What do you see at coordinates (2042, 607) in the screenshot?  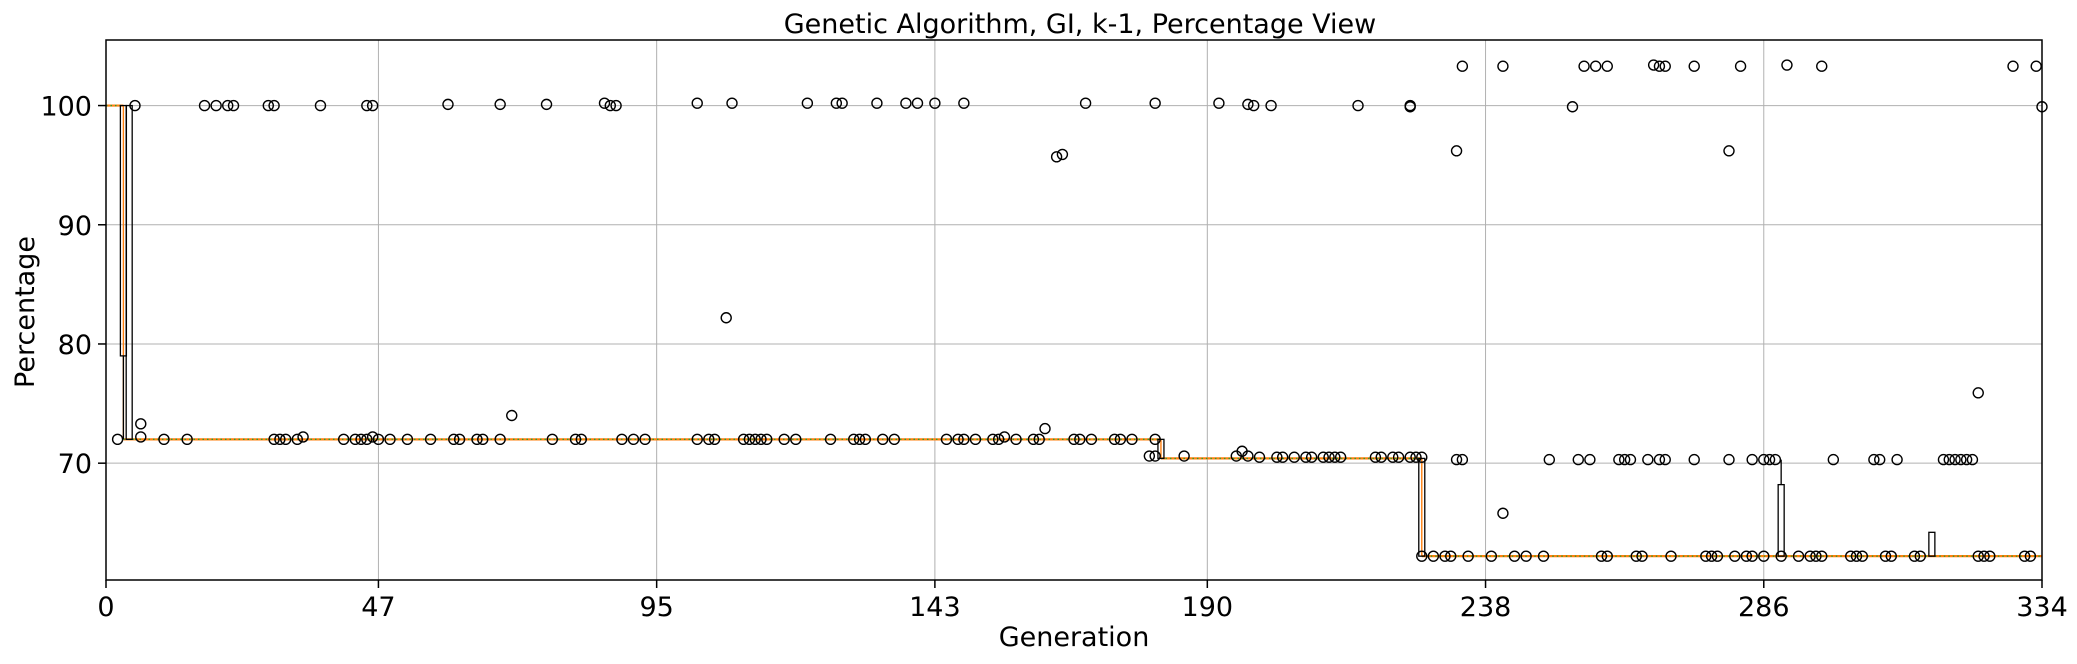 I see `x-tick-label: 334` at bounding box center [2042, 607].